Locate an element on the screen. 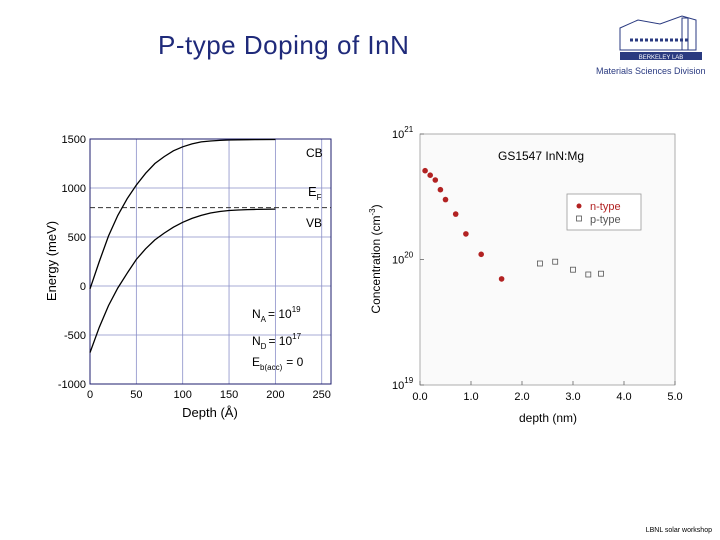 This screenshot has width=720, height=540. band-x-tick-label: 250 is located at coordinates (322, 395).